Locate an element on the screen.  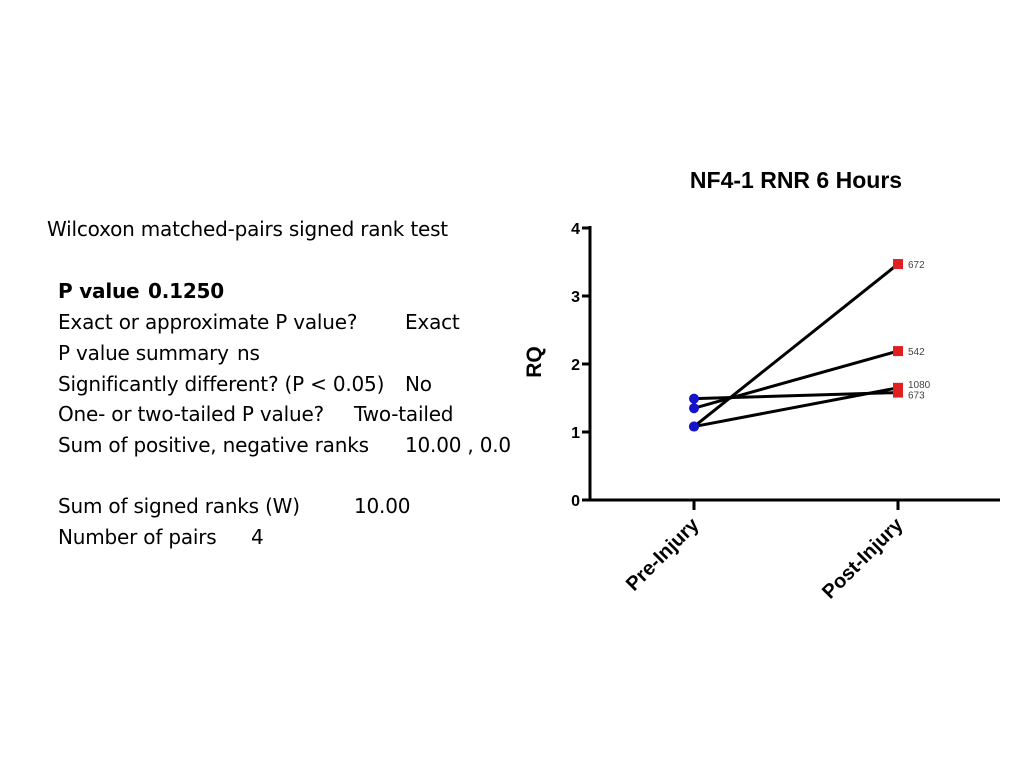
x-axis: Pre-Injury Post-Injury is located at coordinates (794, 550).